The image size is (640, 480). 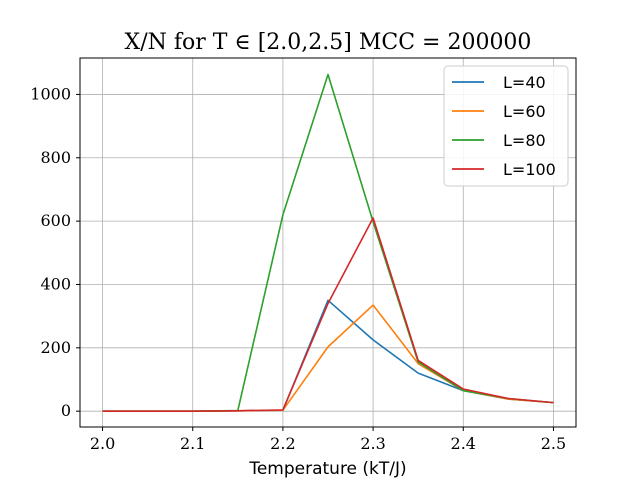 I want to click on legend-label: L=40, so click(x=524, y=82).